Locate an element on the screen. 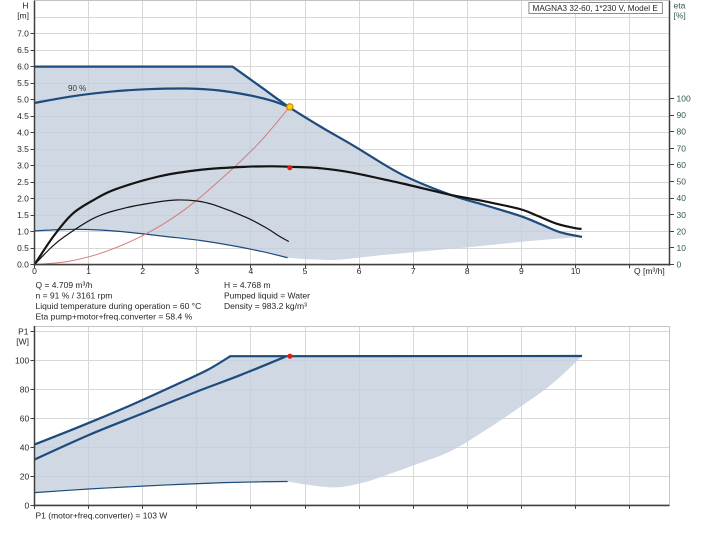 This screenshot has width=704, height=533. svg-text:P1 (motor+freq.converter) = 10: P1 (motor+freq.converter) = 103 W is located at coordinates (102, 515).